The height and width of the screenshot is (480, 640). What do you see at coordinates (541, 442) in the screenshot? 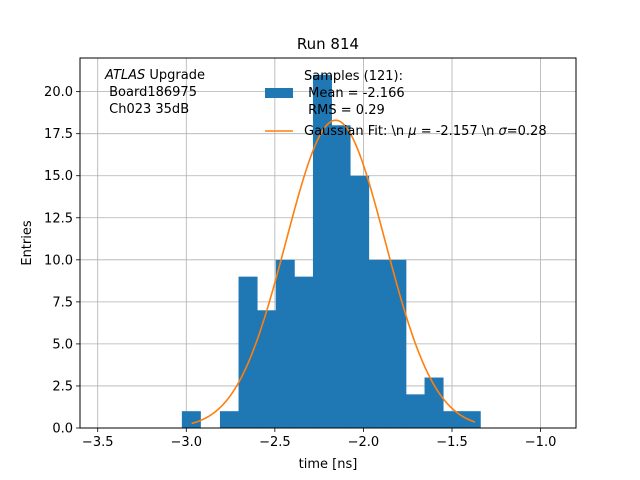
I see `x-tick-label: −1.0` at bounding box center [541, 442].